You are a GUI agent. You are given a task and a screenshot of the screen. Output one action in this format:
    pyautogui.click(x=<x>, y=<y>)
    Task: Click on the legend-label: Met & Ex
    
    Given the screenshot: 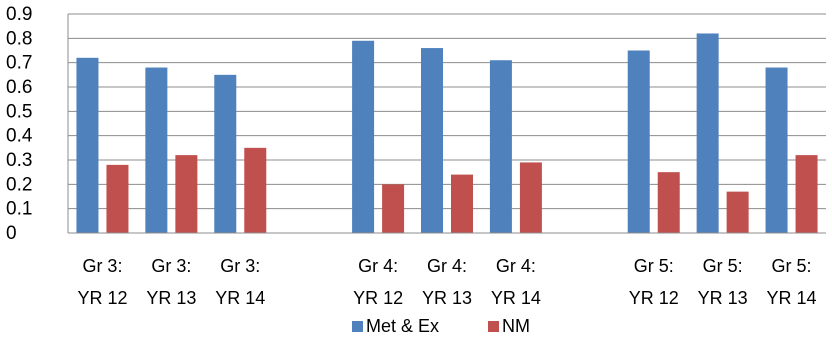 What is the action you would take?
    pyautogui.click(x=402, y=326)
    